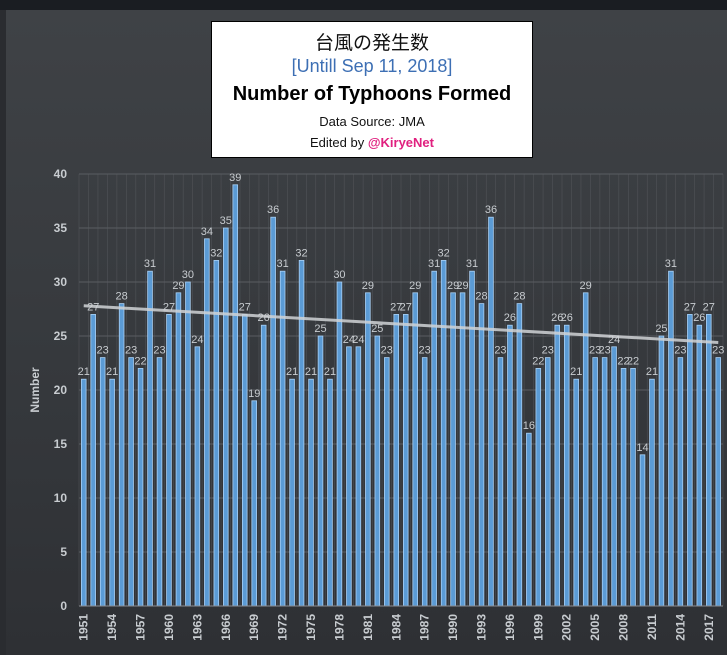 The width and height of the screenshot is (727, 655). Describe the element at coordinates (425, 627) in the screenshot. I see `x-tick-label: 1987` at that location.